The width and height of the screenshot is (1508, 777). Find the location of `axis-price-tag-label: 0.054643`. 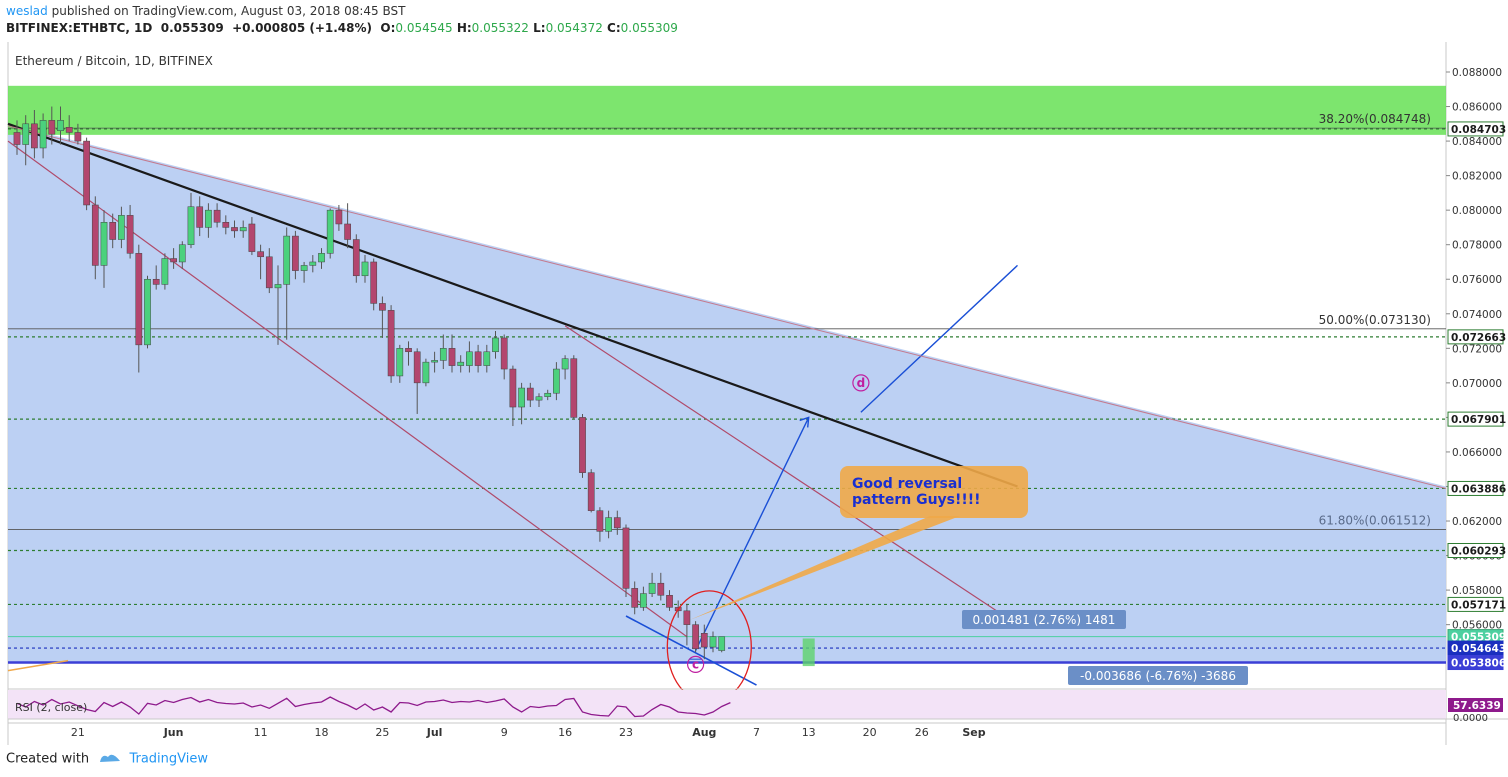

axis-price-tag-label: 0.054643 is located at coordinates (1478, 649).